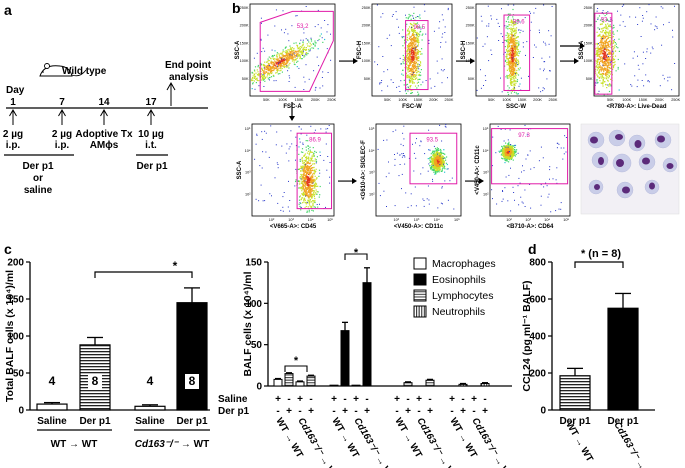 The width and height of the screenshot is (685, 468). I want to click on flow-x-tick: 100K, so click(626, 100).